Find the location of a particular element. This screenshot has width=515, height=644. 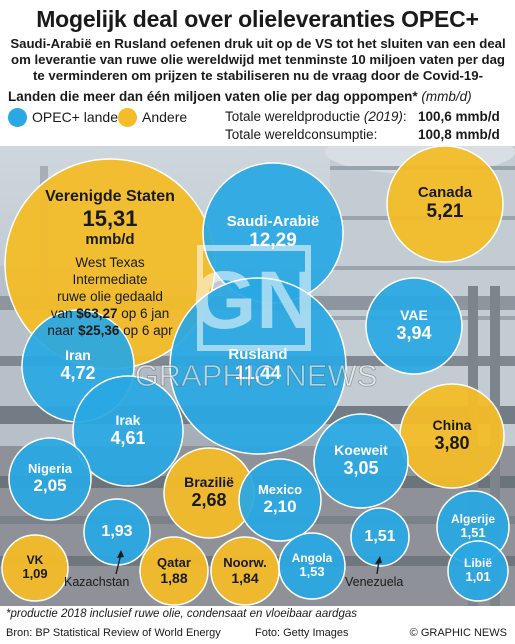

production-value: 3,05 is located at coordinates (361, 468).